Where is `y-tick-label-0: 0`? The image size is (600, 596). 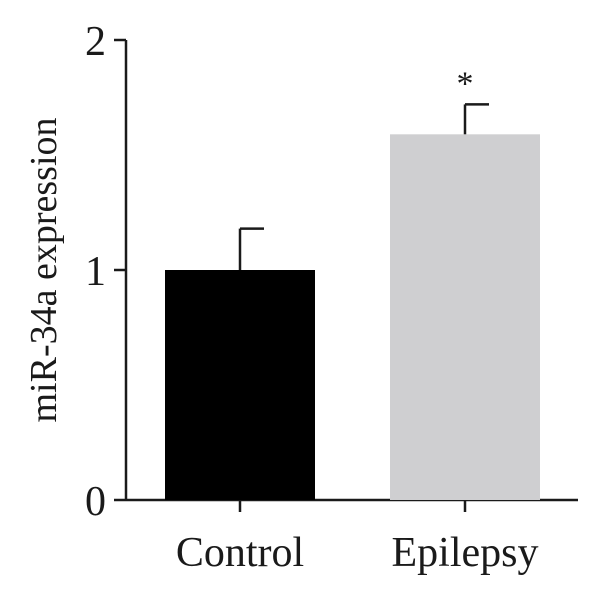
y-tick-label-0: 0 is located at coordinates (95, 502).